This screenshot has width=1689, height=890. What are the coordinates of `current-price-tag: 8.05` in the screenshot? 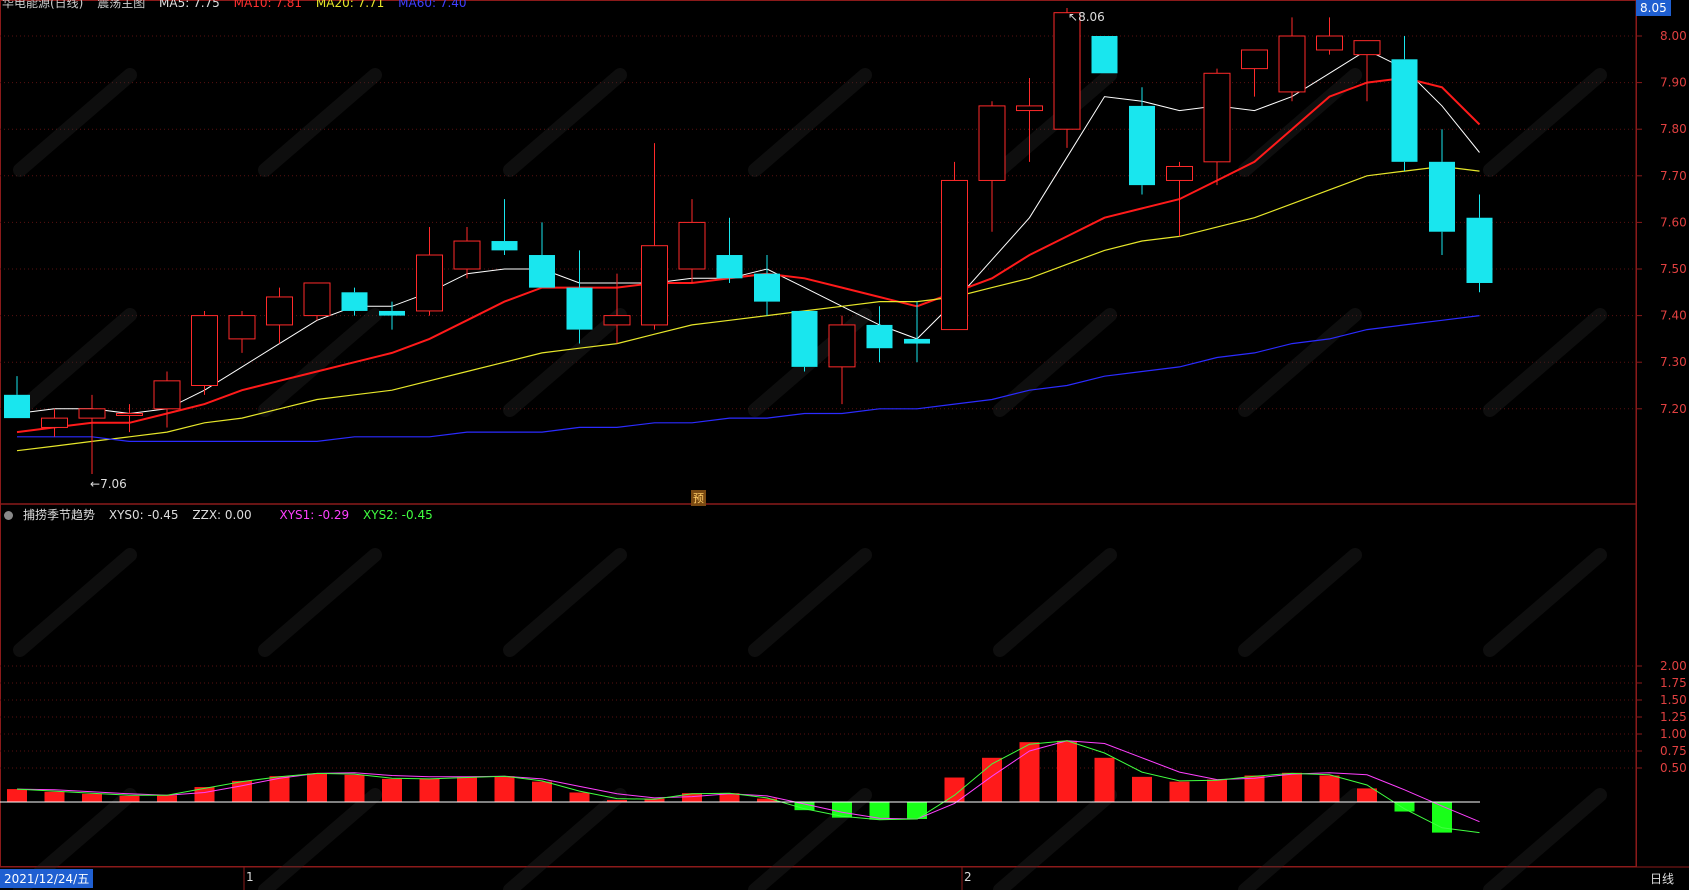 It's located at (1653, 8).